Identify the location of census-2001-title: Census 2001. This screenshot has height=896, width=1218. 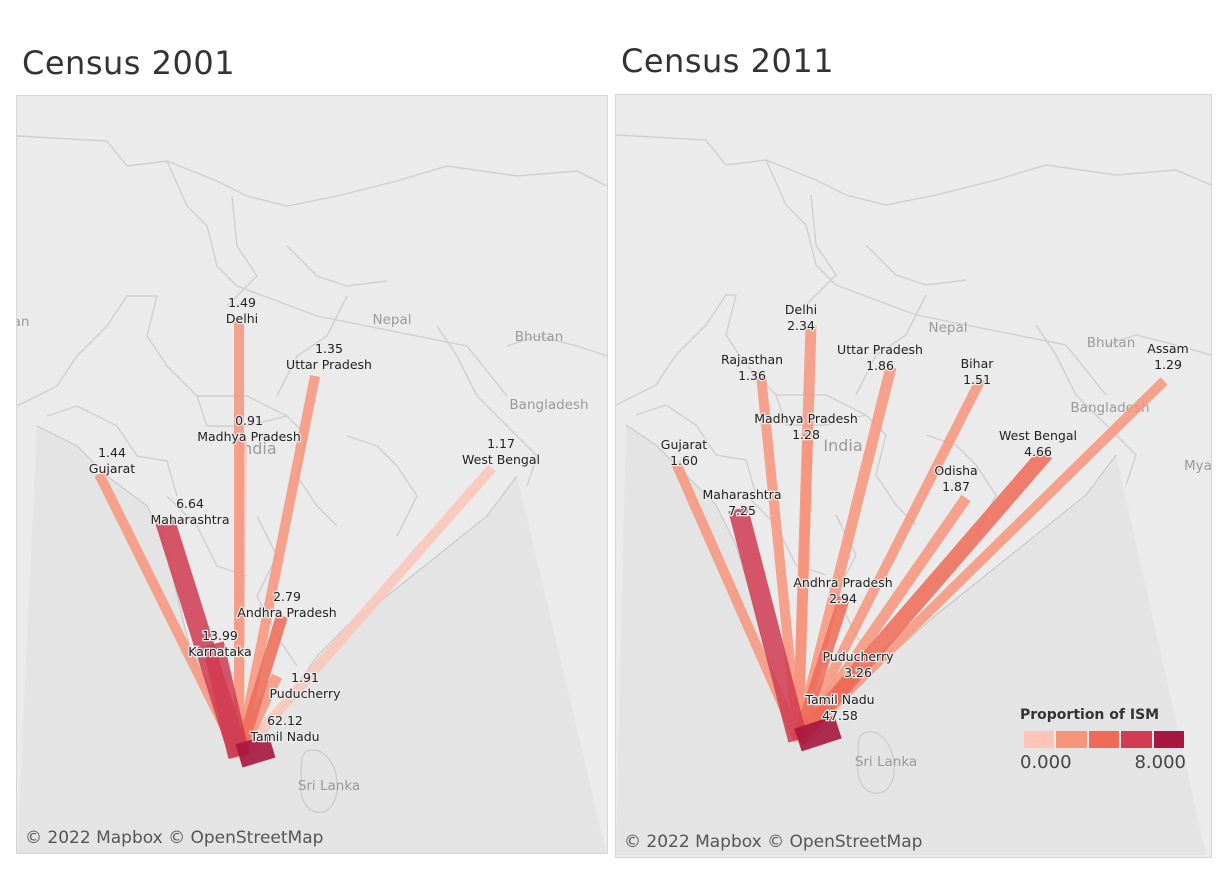
(129, 63).